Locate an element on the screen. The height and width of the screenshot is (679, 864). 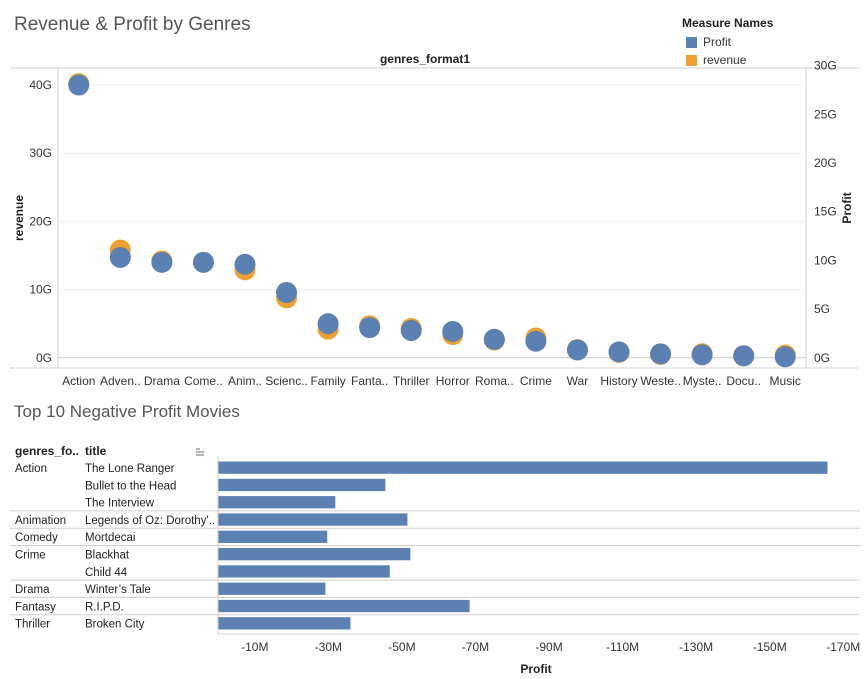
bar-tick-label: -90M is located at coordinates (548, 647).